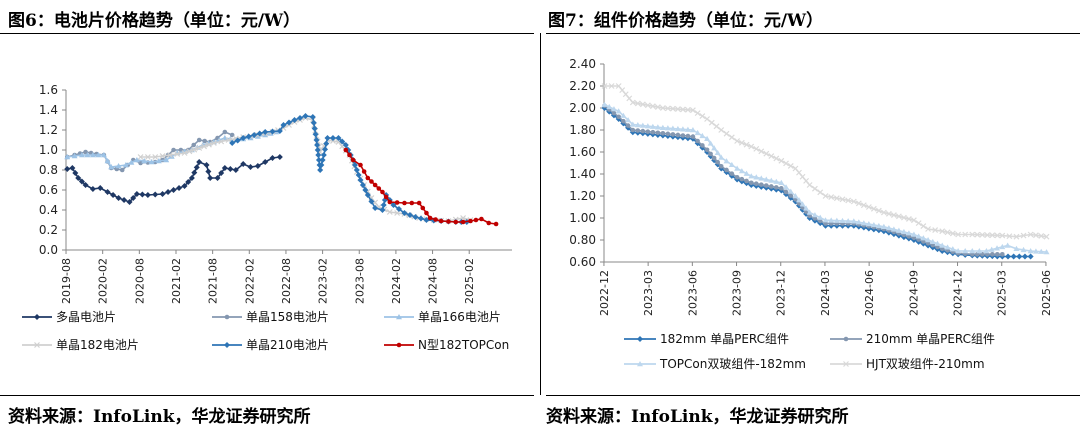 The image size is (1080, 439). What do you see at coordinates (692, 293) in the screenshot?
I see `x-tick-label: 2023-06` at bounding box center [692, 293].